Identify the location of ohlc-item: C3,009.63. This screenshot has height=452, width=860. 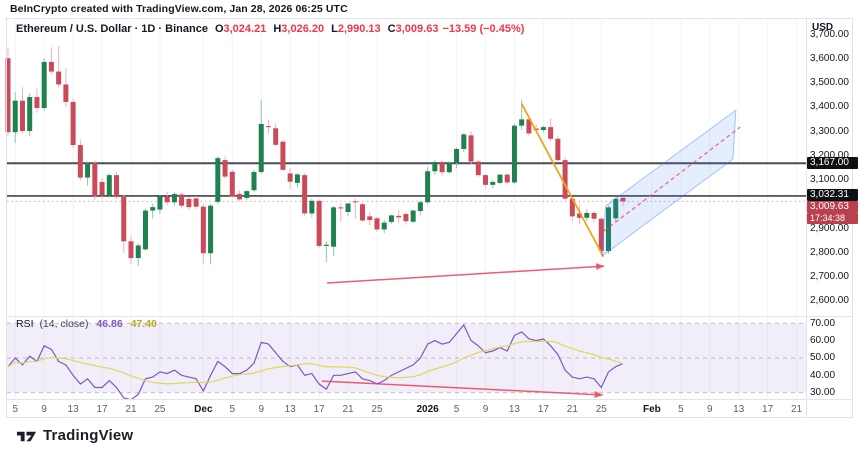
(413, 29).